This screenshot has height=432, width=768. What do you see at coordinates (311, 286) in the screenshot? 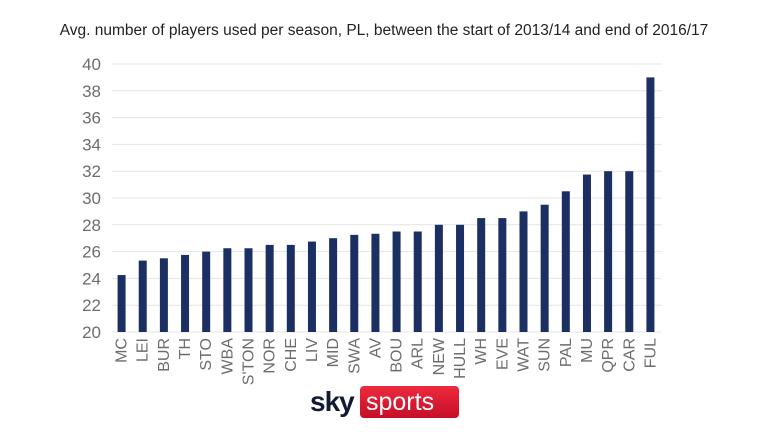
I see `bar-liv` at bounding box center [311, 286].